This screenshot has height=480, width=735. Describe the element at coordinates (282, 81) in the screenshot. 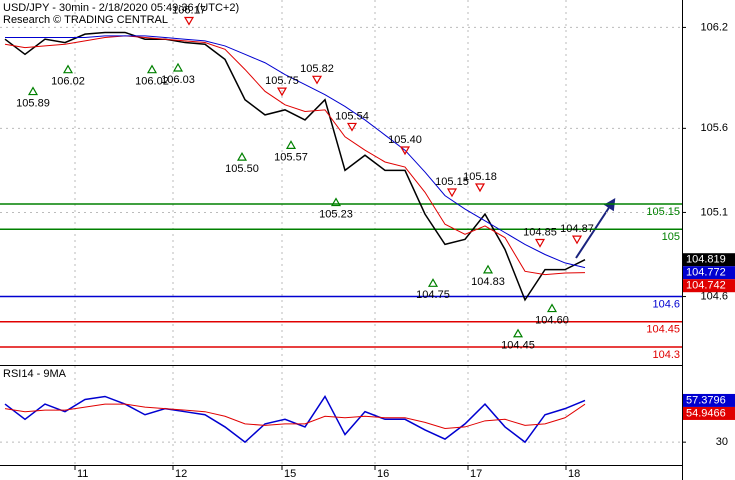

I see `annotation-label: 105.75` at that location.